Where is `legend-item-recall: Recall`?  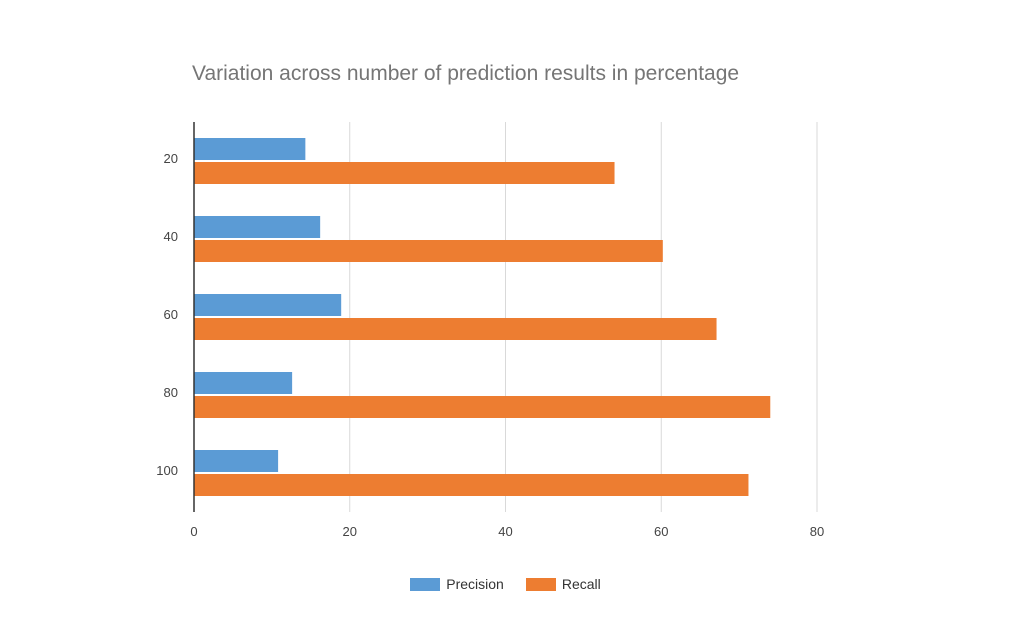 legend-item-recall: Recall is located at coordinates (563, 584).